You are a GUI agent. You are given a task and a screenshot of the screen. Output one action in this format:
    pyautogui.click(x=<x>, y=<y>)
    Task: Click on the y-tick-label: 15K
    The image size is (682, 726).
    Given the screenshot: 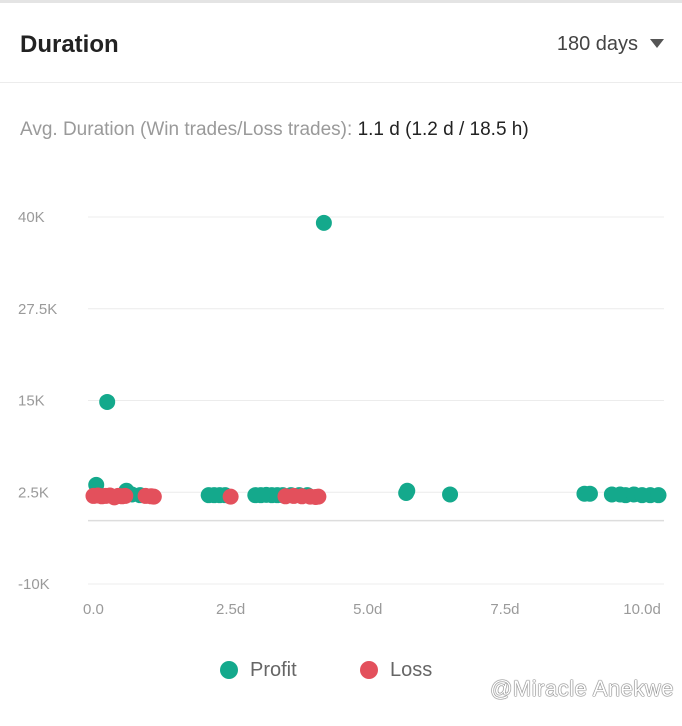 What is the action you would take?
    pyautogui.click(x=31, y=401)
    